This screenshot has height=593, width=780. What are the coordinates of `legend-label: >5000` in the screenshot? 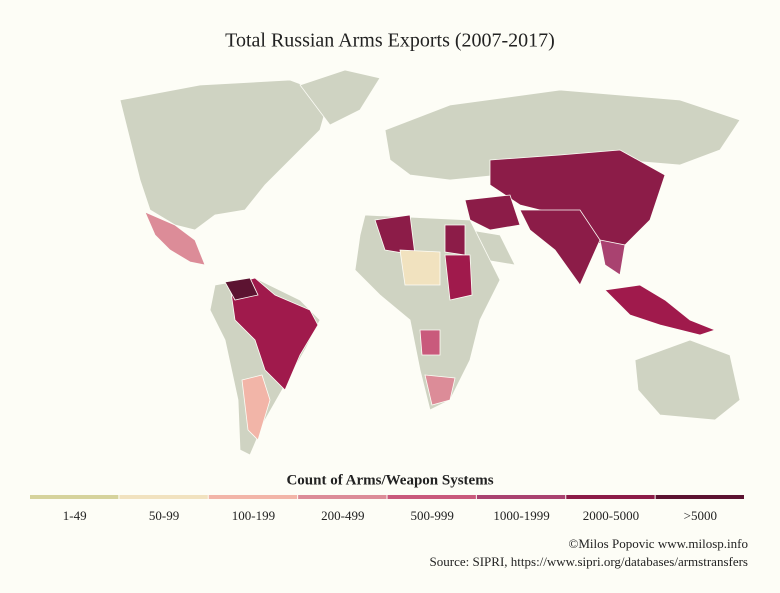 It's located at (700, 515).